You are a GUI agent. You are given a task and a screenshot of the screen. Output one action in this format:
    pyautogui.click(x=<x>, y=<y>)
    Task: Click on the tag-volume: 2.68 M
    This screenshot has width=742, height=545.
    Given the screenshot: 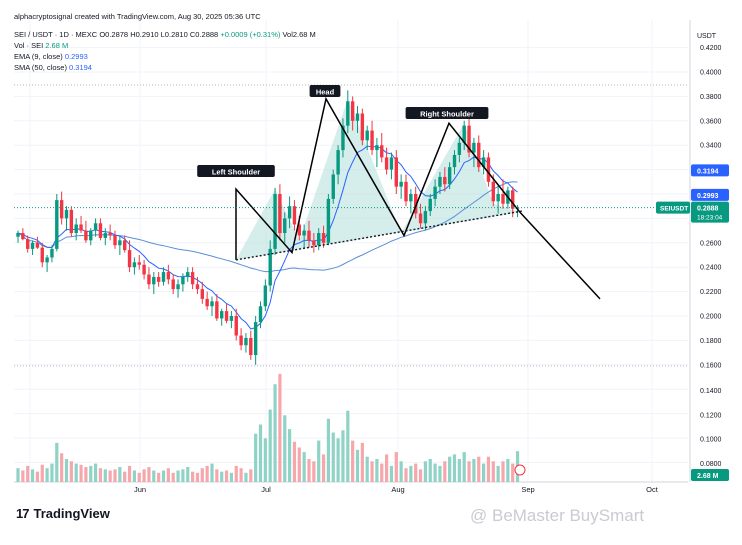 What is the action you would take?
    pyautogui.click(x=708, y=476)
    